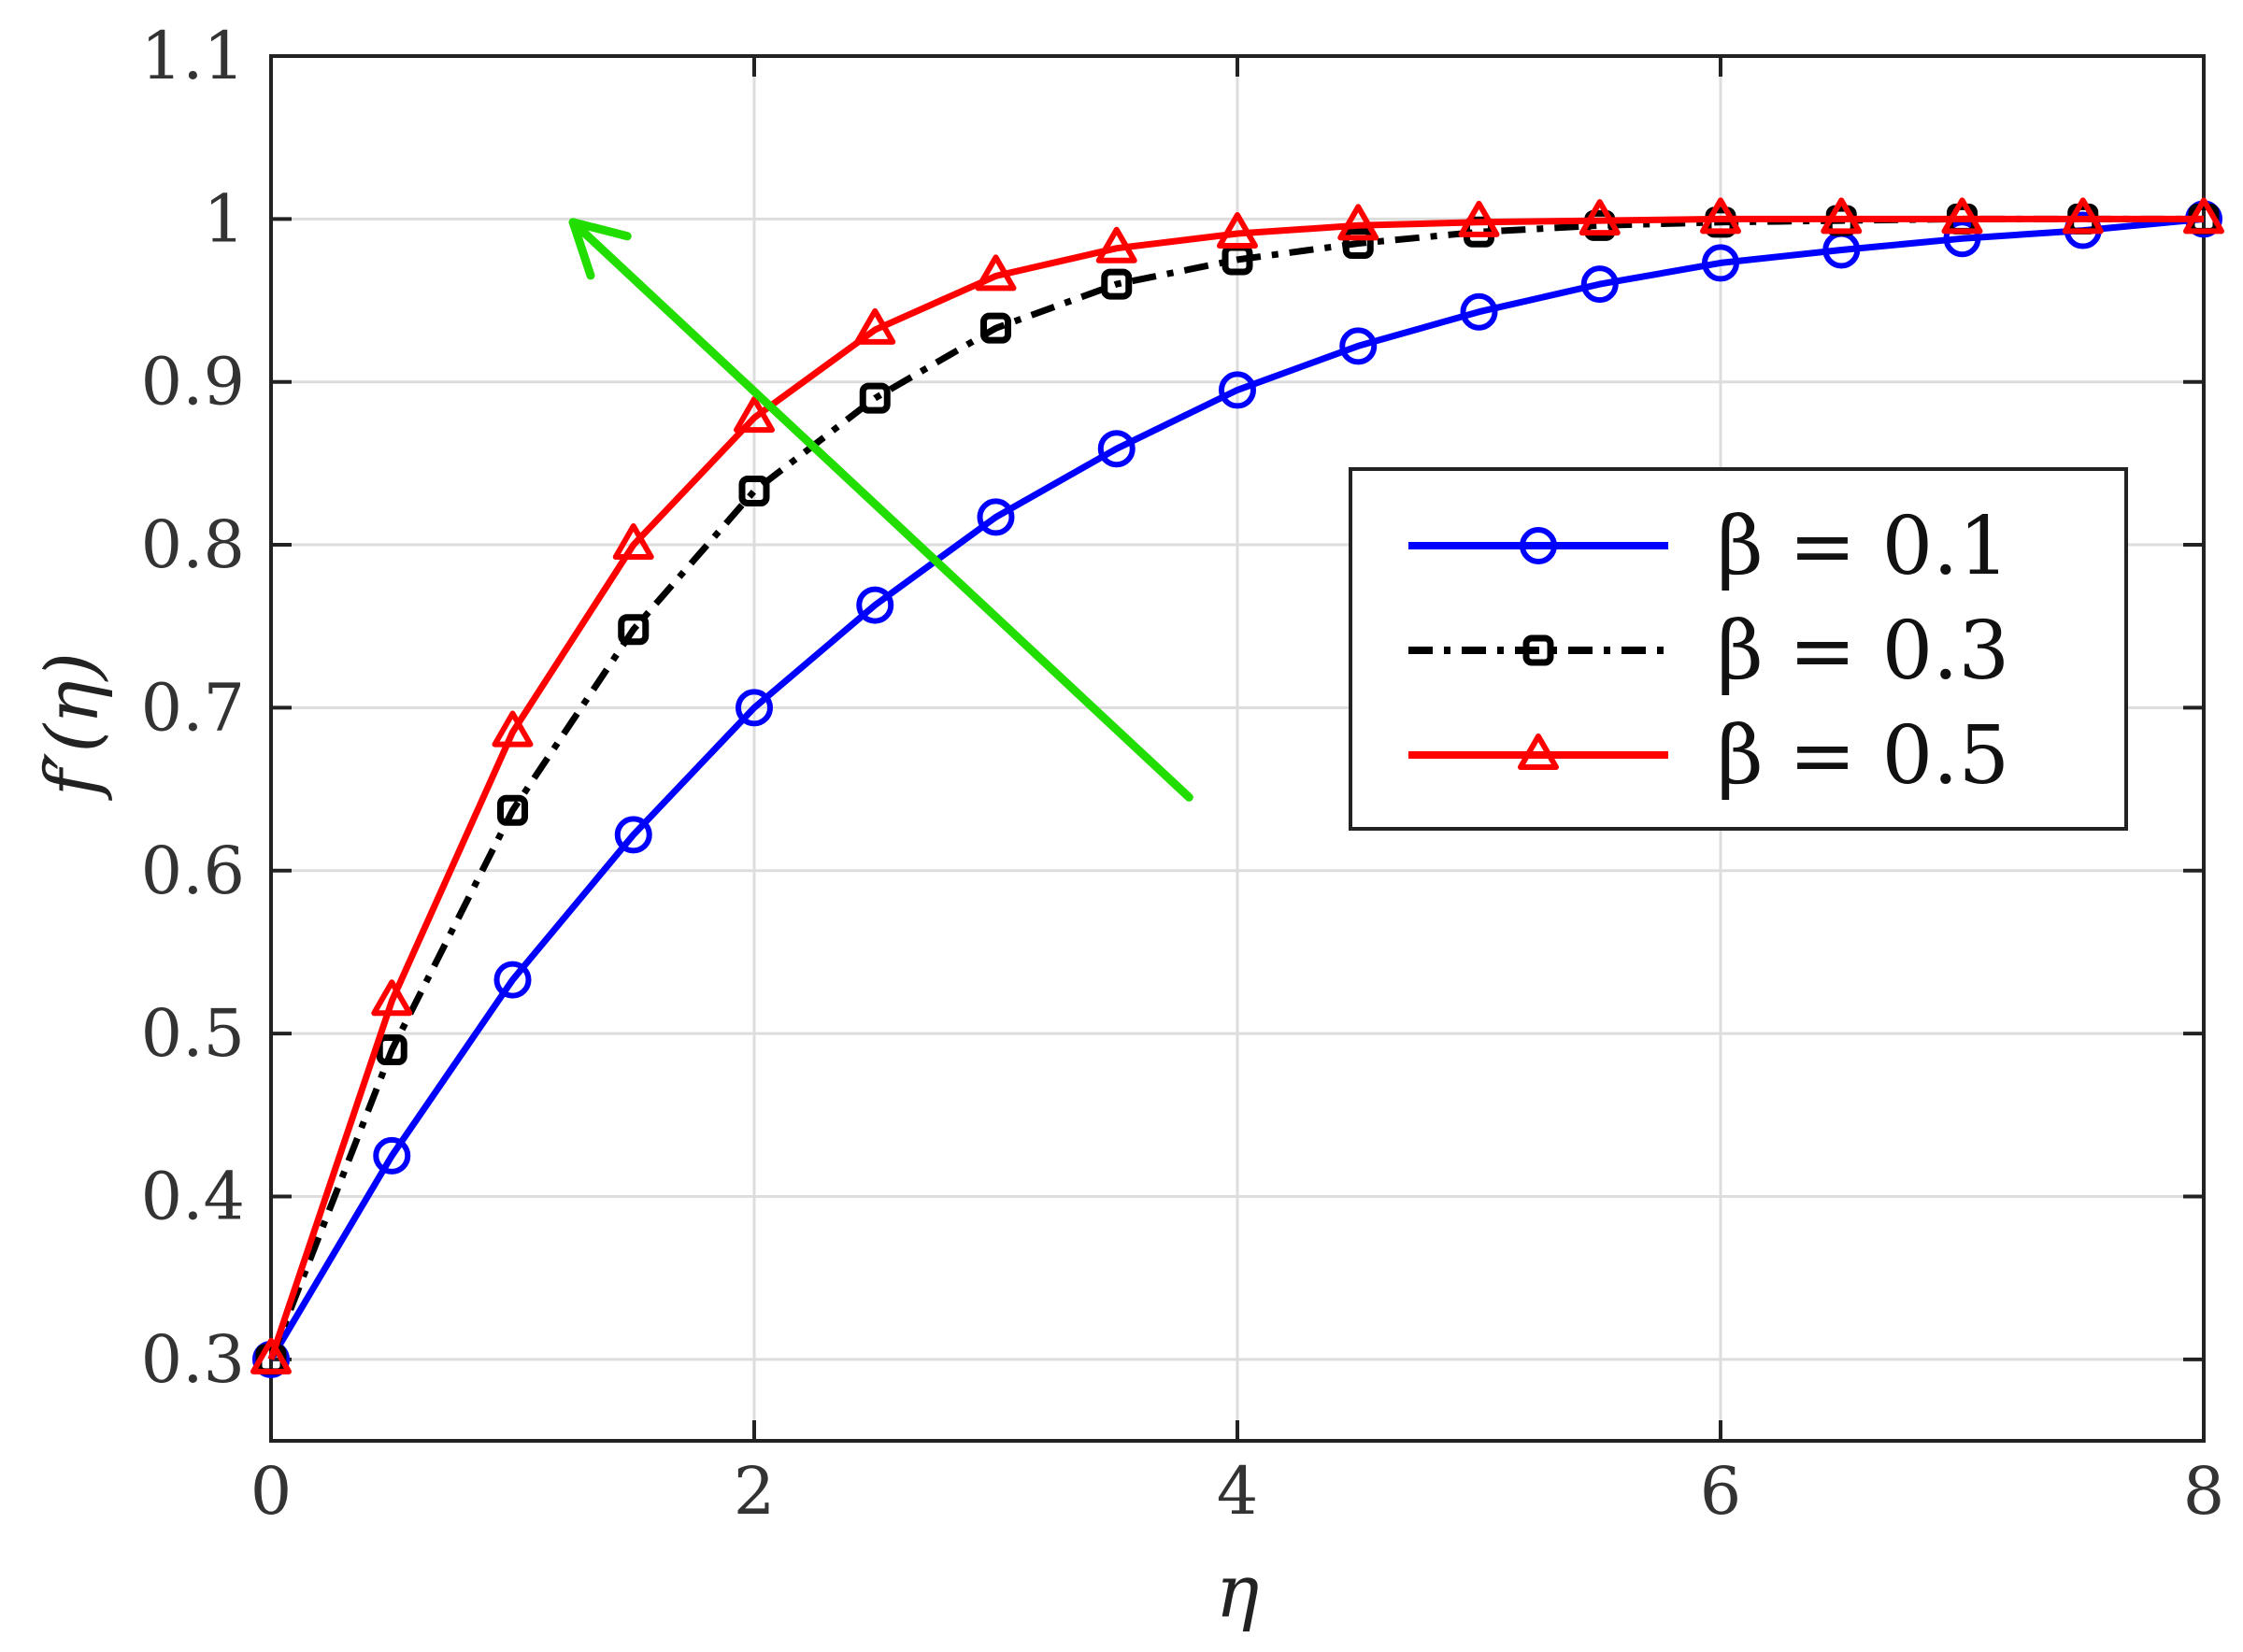 The image size is (2243, 1652). Describe the element at coordinates (193, 545) in the screenshot. I see `y-tick-label: 0.8` at that location.